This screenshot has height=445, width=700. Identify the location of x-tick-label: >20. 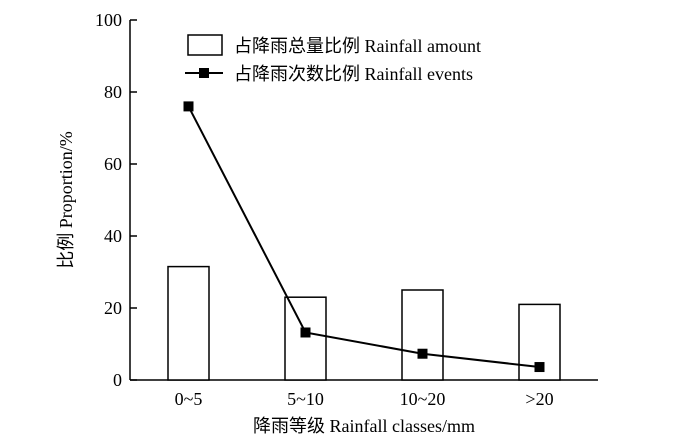
(539, 399).